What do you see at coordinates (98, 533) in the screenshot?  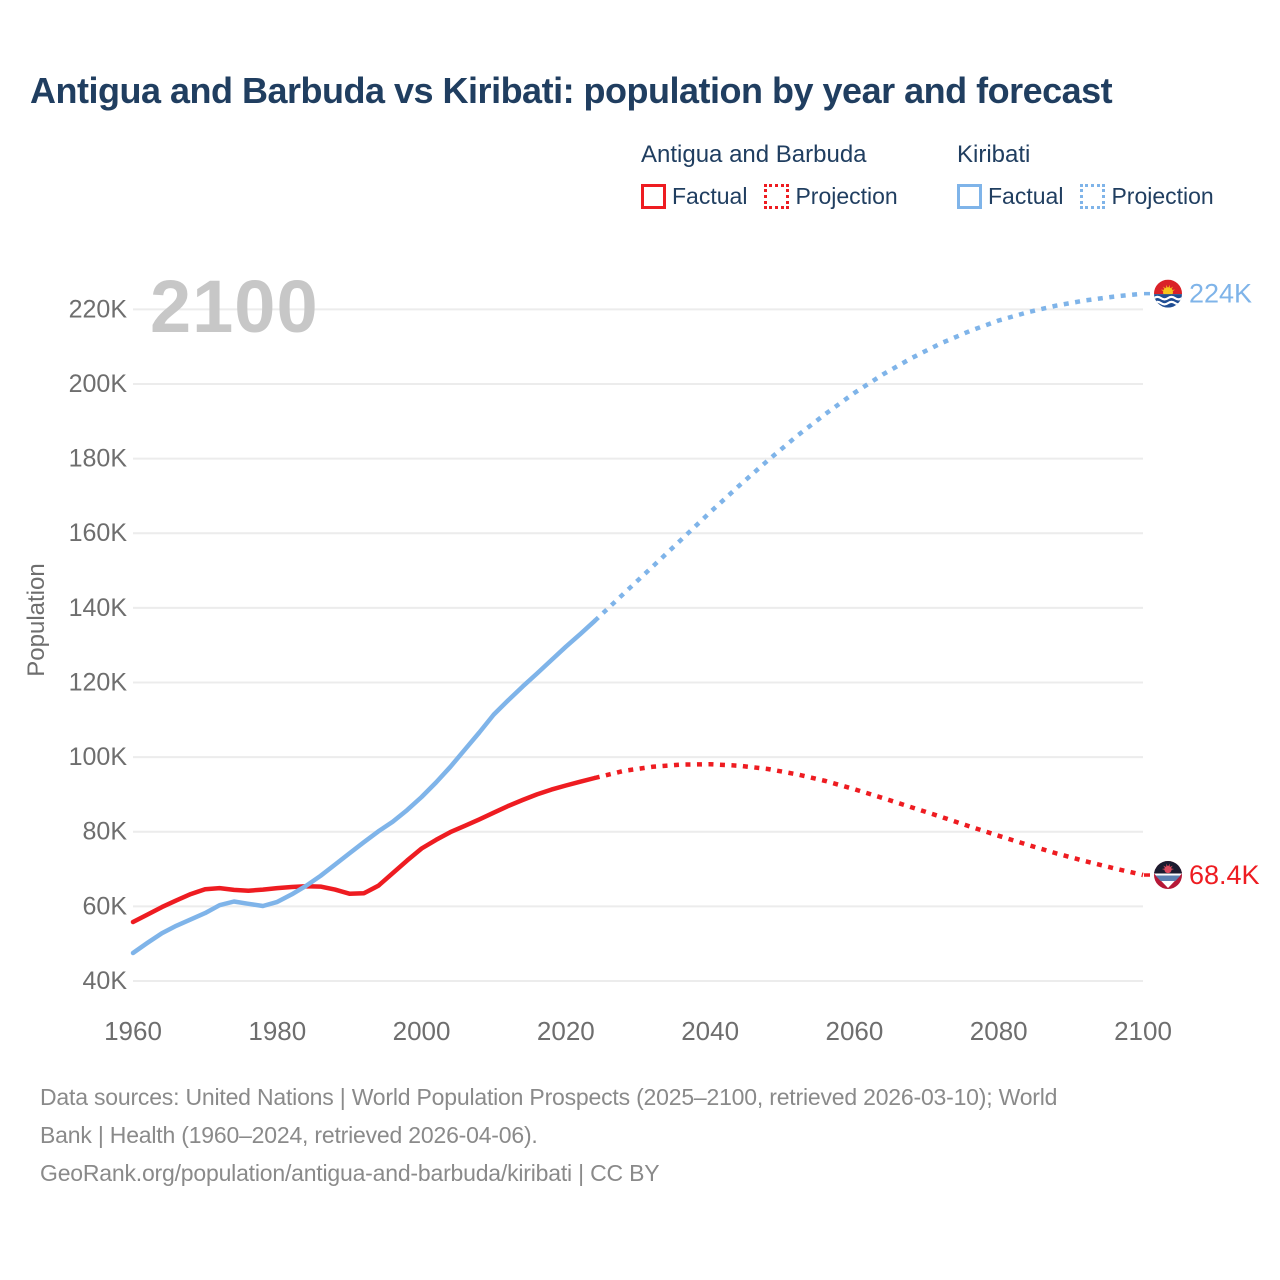 I see `y-tick-160K: 160K` at bounding box center [98, 533].